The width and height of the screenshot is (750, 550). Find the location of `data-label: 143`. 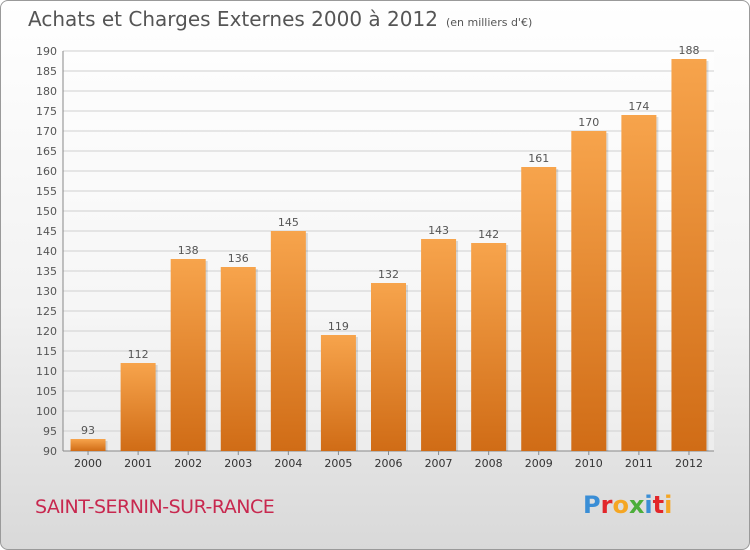

data-label: 143 is located at coordinates (438, 230).